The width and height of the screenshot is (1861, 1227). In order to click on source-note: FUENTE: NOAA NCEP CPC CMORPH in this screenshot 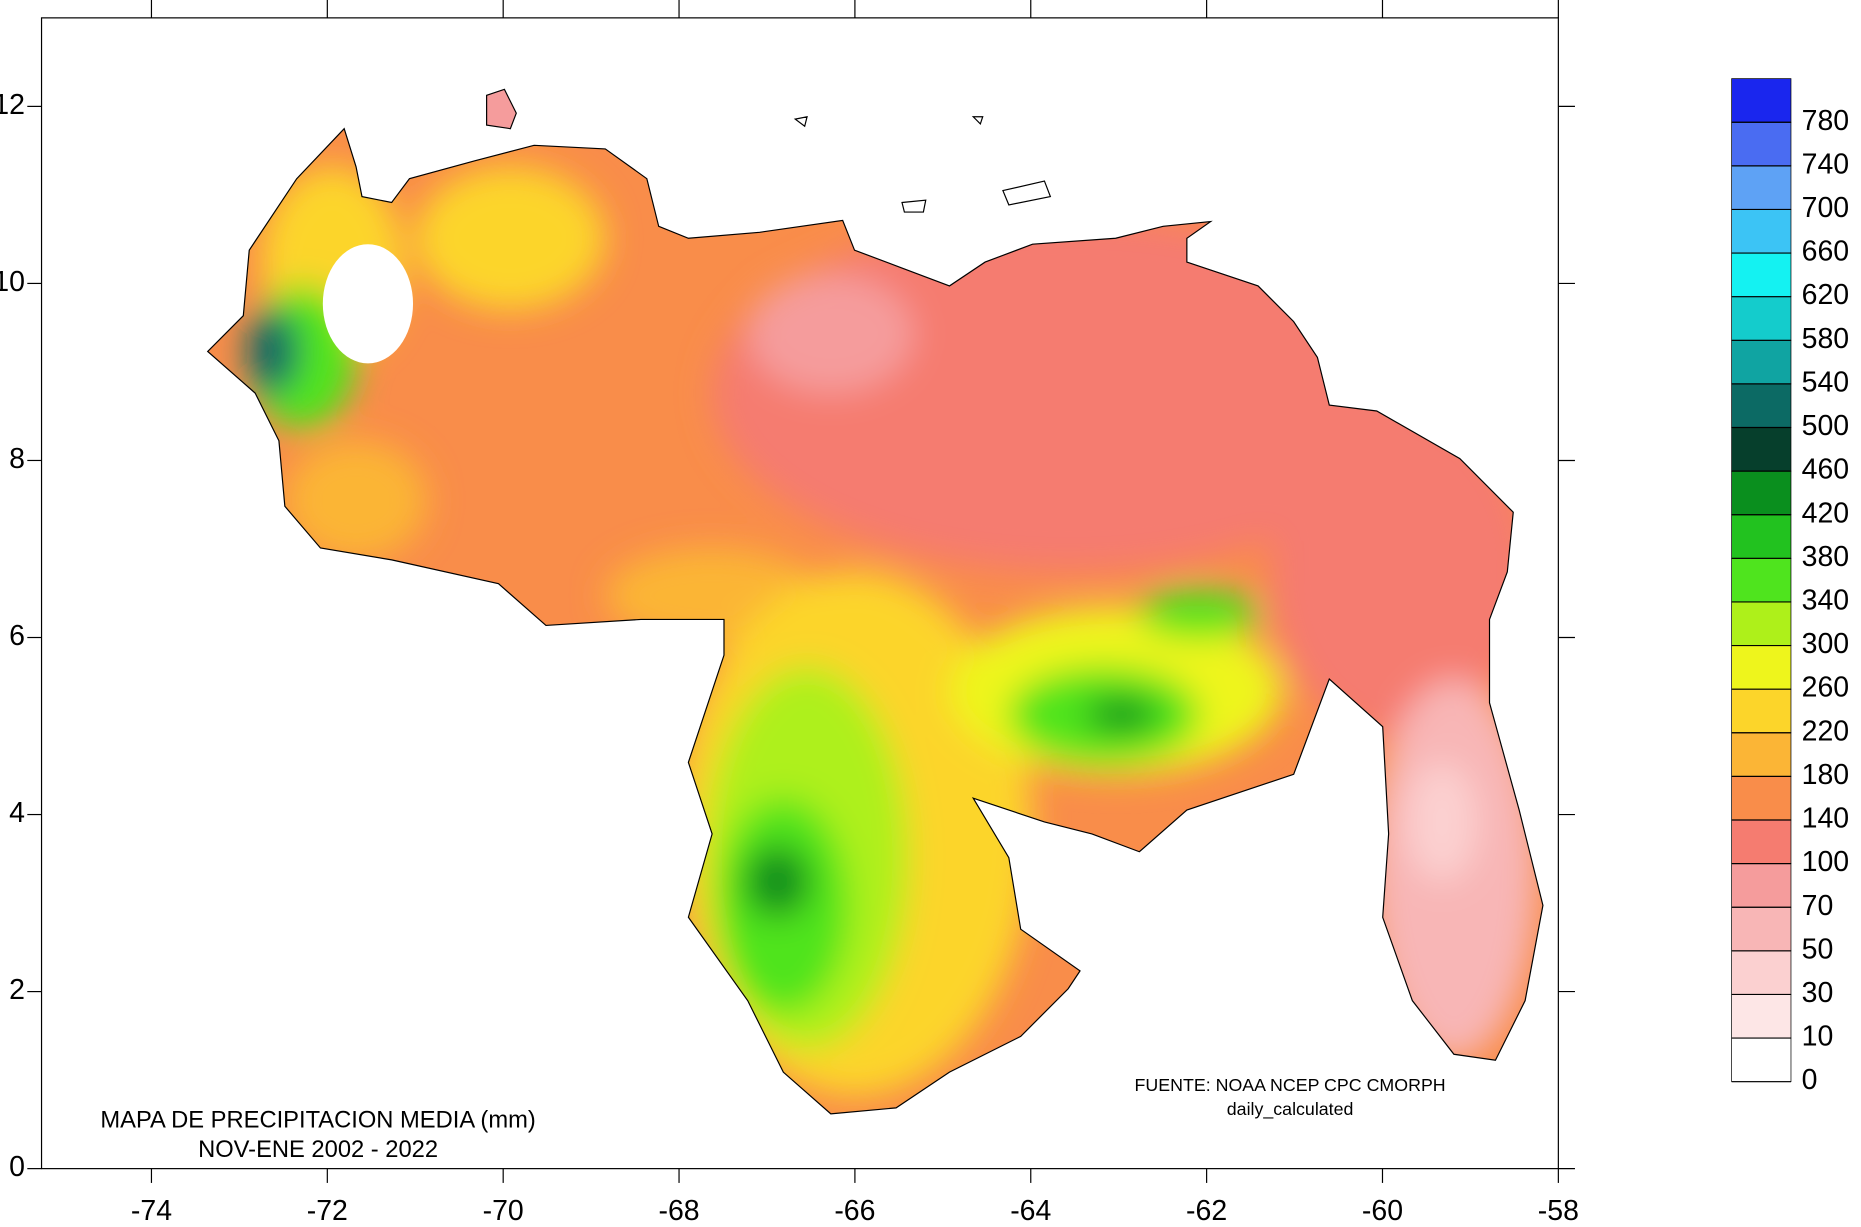, I will do `click(1290, 1085)`.